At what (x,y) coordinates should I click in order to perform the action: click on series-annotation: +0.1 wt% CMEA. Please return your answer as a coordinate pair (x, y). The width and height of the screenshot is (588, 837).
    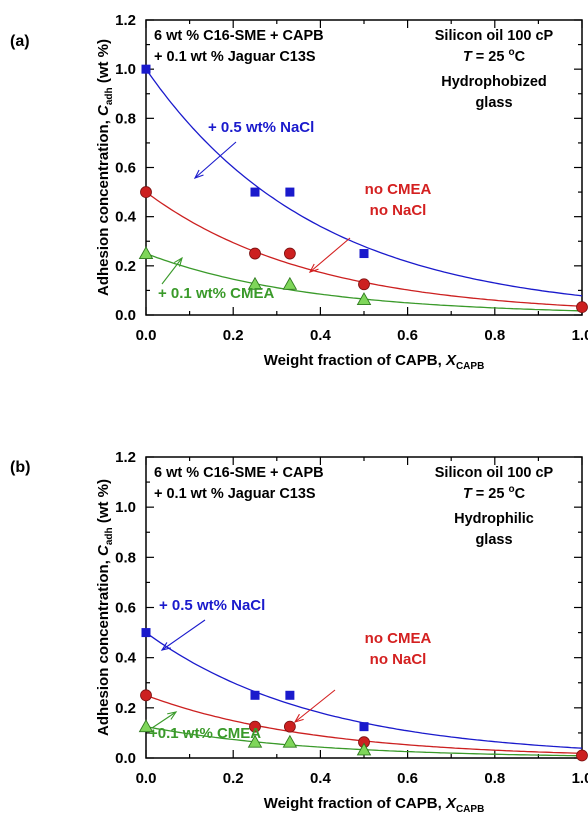
    Looking at the image, I should click on (205, 733).